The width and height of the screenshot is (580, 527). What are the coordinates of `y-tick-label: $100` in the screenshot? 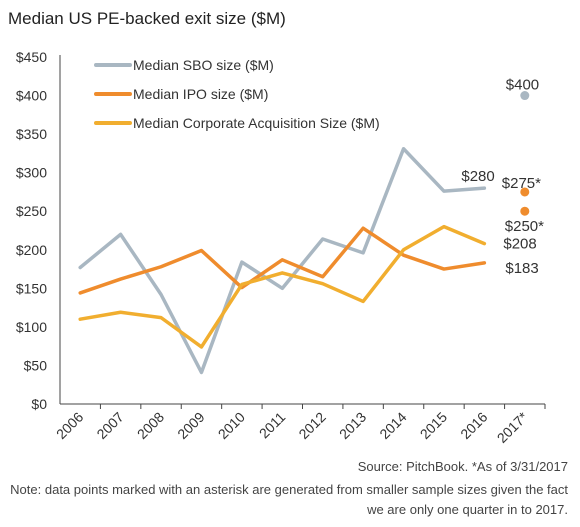 It's located at (31, 327).